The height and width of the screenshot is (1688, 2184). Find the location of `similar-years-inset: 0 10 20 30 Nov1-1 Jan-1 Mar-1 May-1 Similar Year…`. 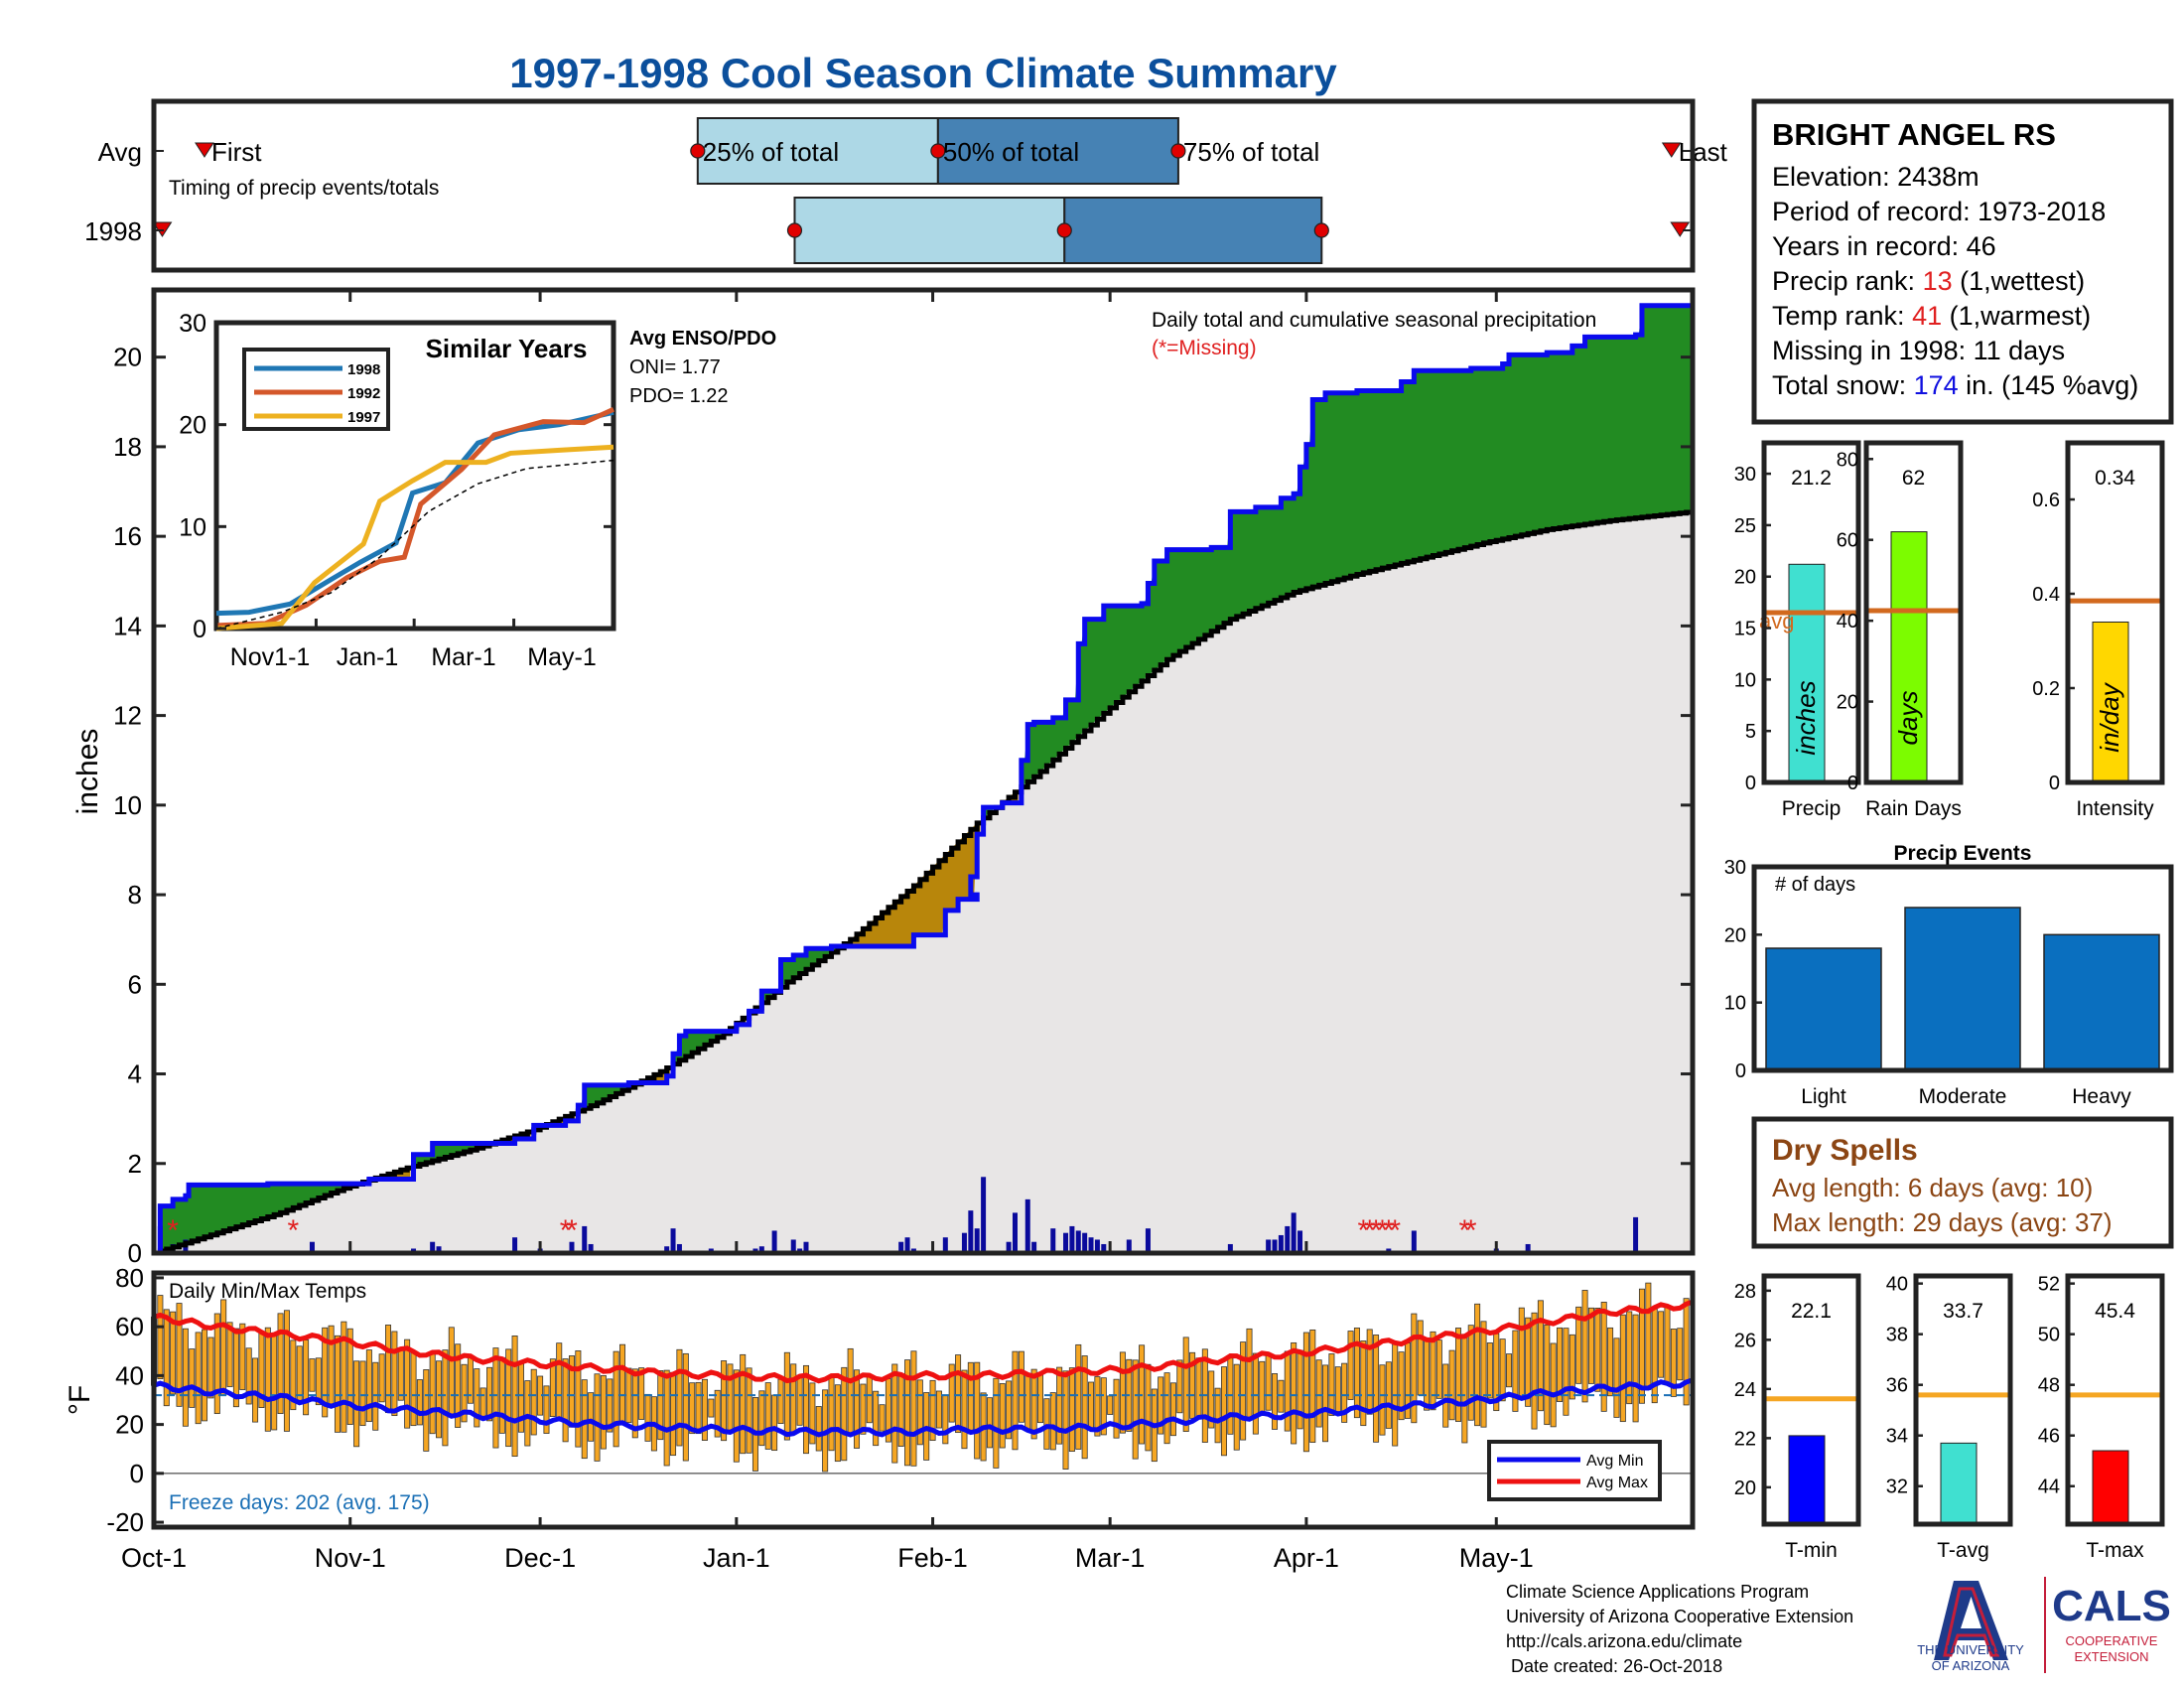

similar-years-inset: 0 10 20 30 Nov1-1 Jan-1 Mar-1 May-1 Similar Year… is located at coordinates (397, 490).